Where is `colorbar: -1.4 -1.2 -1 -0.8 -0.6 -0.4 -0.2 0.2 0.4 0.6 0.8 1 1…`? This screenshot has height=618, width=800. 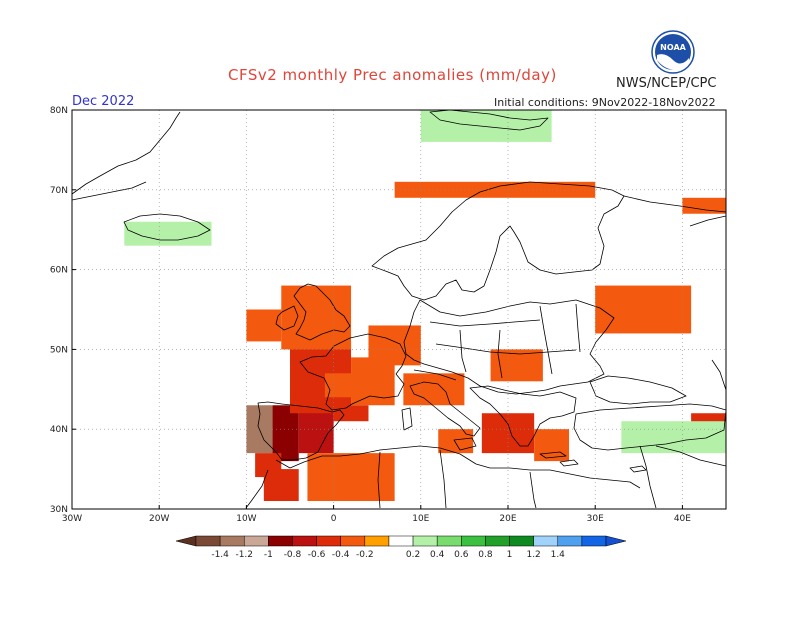 colorbar: -1.4 -1.2 -1 -0.8 -0.6 -0.4 -0.2 0.2 0.4 0.6 0.8 1 1… is located at coordinates (401, 547).